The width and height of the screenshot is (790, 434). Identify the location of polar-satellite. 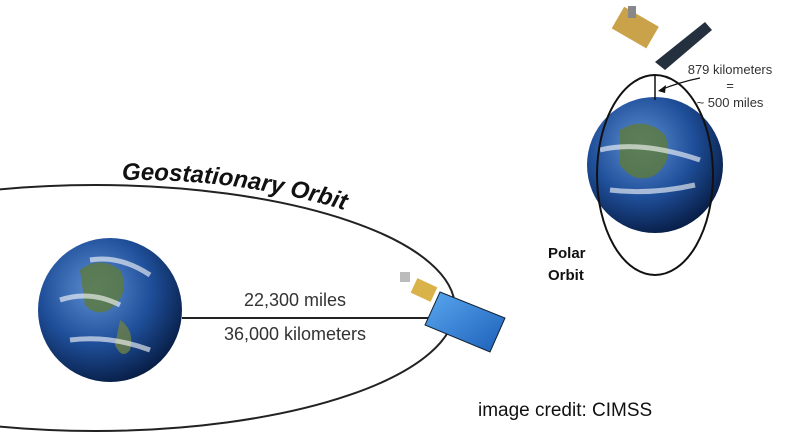
(661, 38).